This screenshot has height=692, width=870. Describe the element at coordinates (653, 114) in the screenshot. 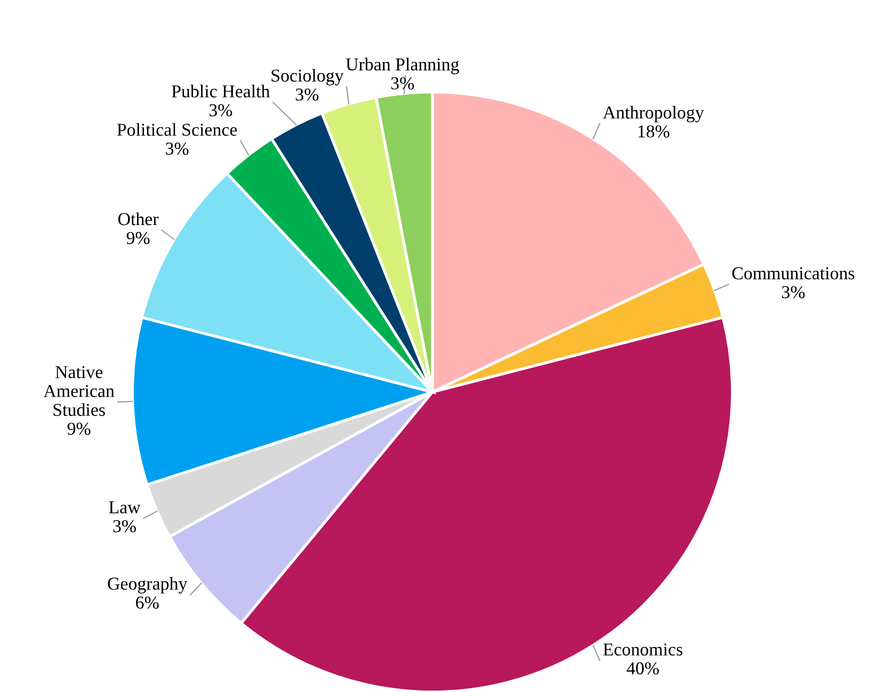

I see `slice-label: Anthropology` at that location.